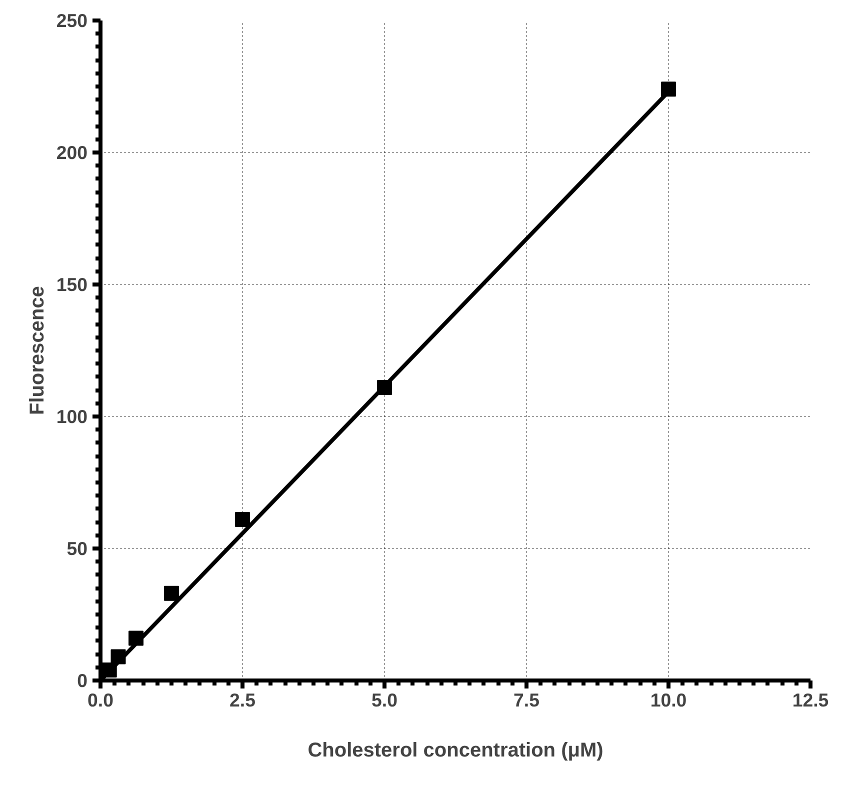  Describe the element at coordinates (72, 416) in the screenshot. I see `y-tick-label: 100` at that location.